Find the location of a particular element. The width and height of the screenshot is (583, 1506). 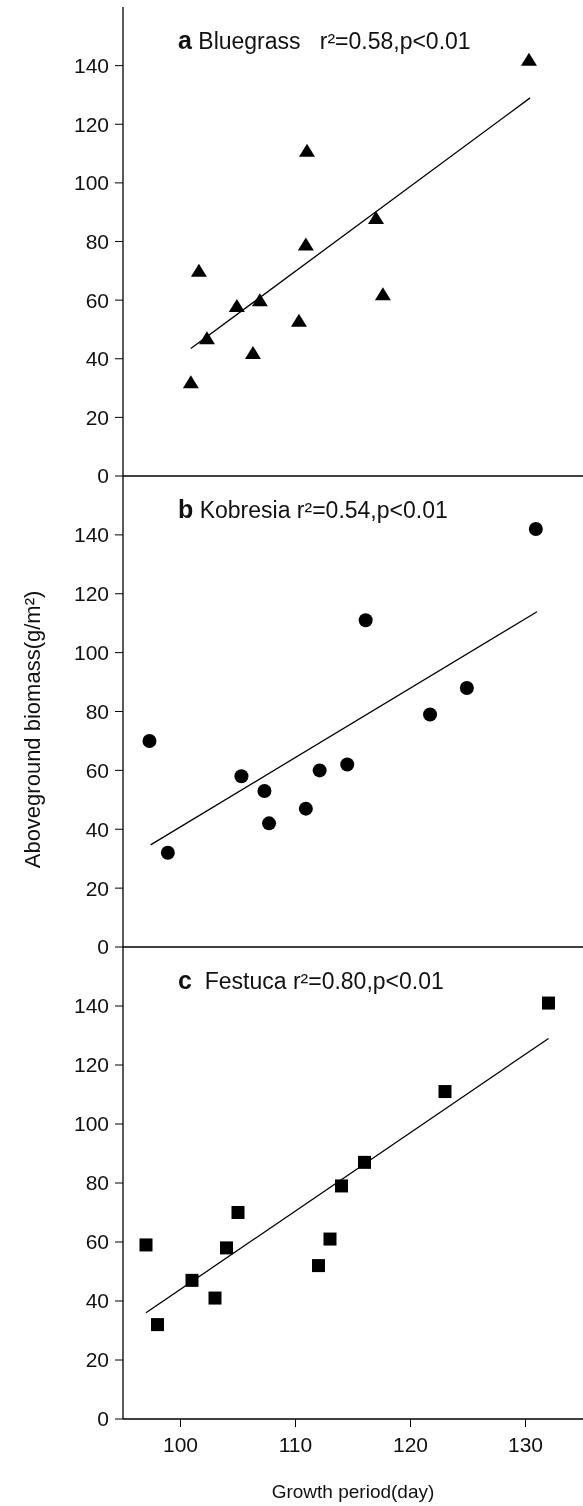

x-tick-label: 120 is located at coordinates (410, 1444).